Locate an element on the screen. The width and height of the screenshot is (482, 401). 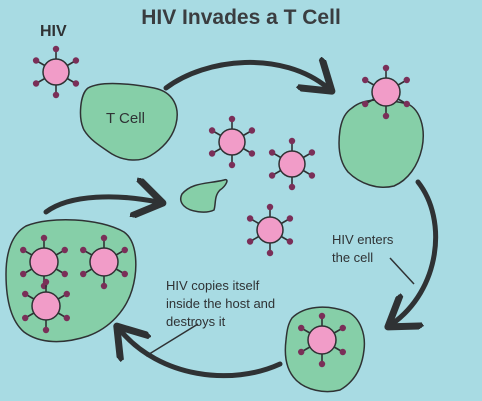
hiv-particle-legend is located at coordinates (56, 72).